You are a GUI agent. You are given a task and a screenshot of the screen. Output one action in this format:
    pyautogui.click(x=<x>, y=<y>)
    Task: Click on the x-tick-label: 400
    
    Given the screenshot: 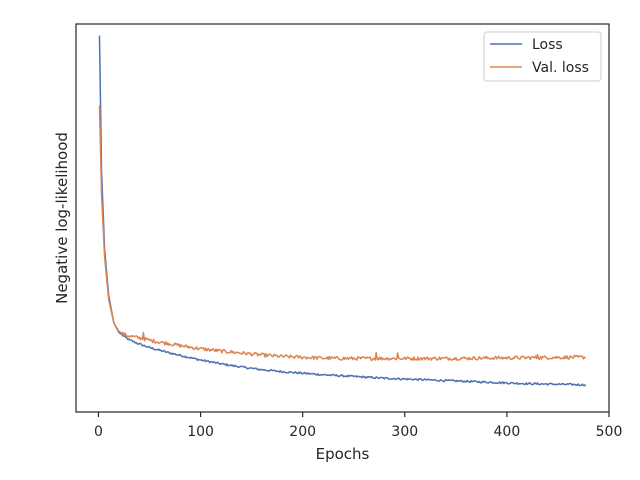 What is the action you would take?
    pyautogui.click(x=507, y=432)
    